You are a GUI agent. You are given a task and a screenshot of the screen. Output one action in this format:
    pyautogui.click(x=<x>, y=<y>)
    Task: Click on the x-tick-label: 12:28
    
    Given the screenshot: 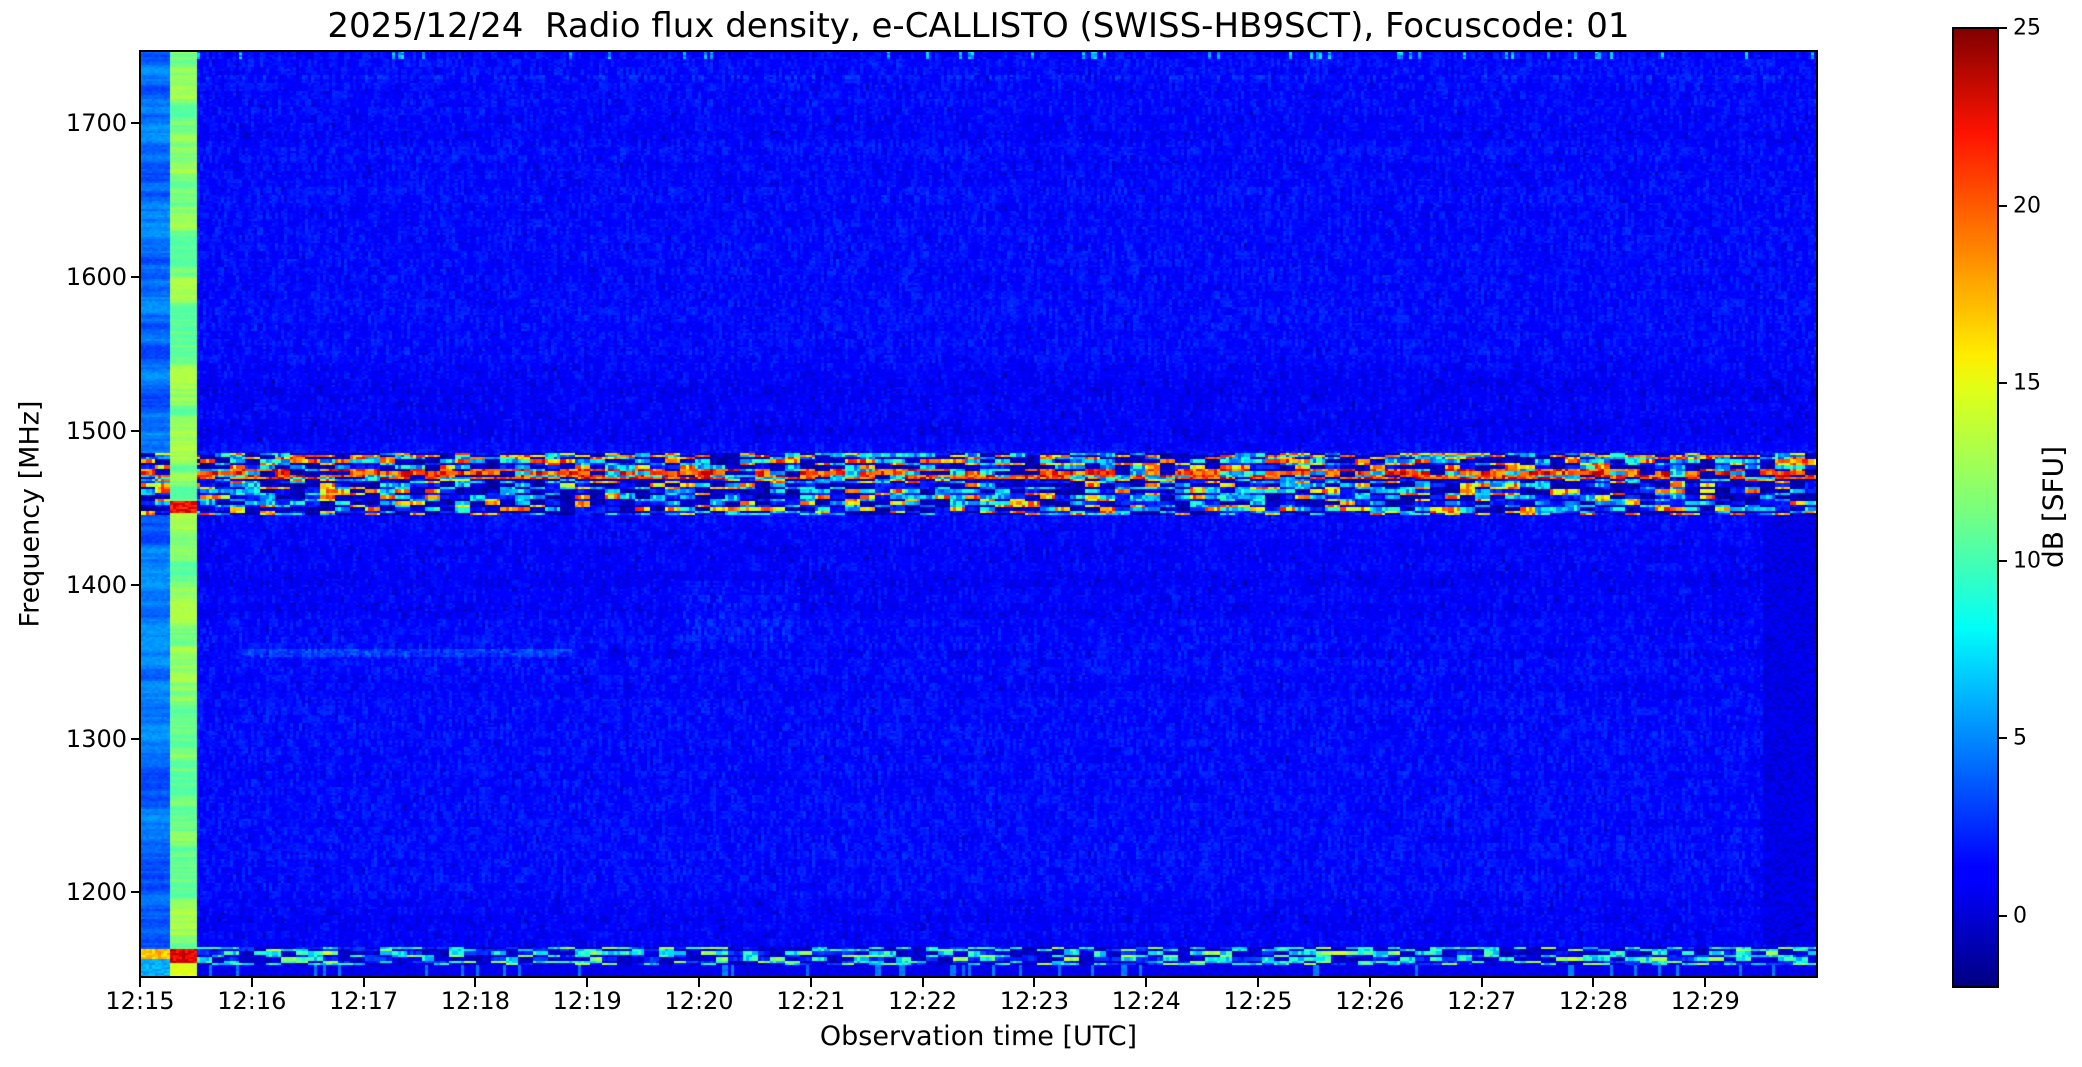 What is the action you would take?
    pyautogui.click(x=1593, y=1001)
    